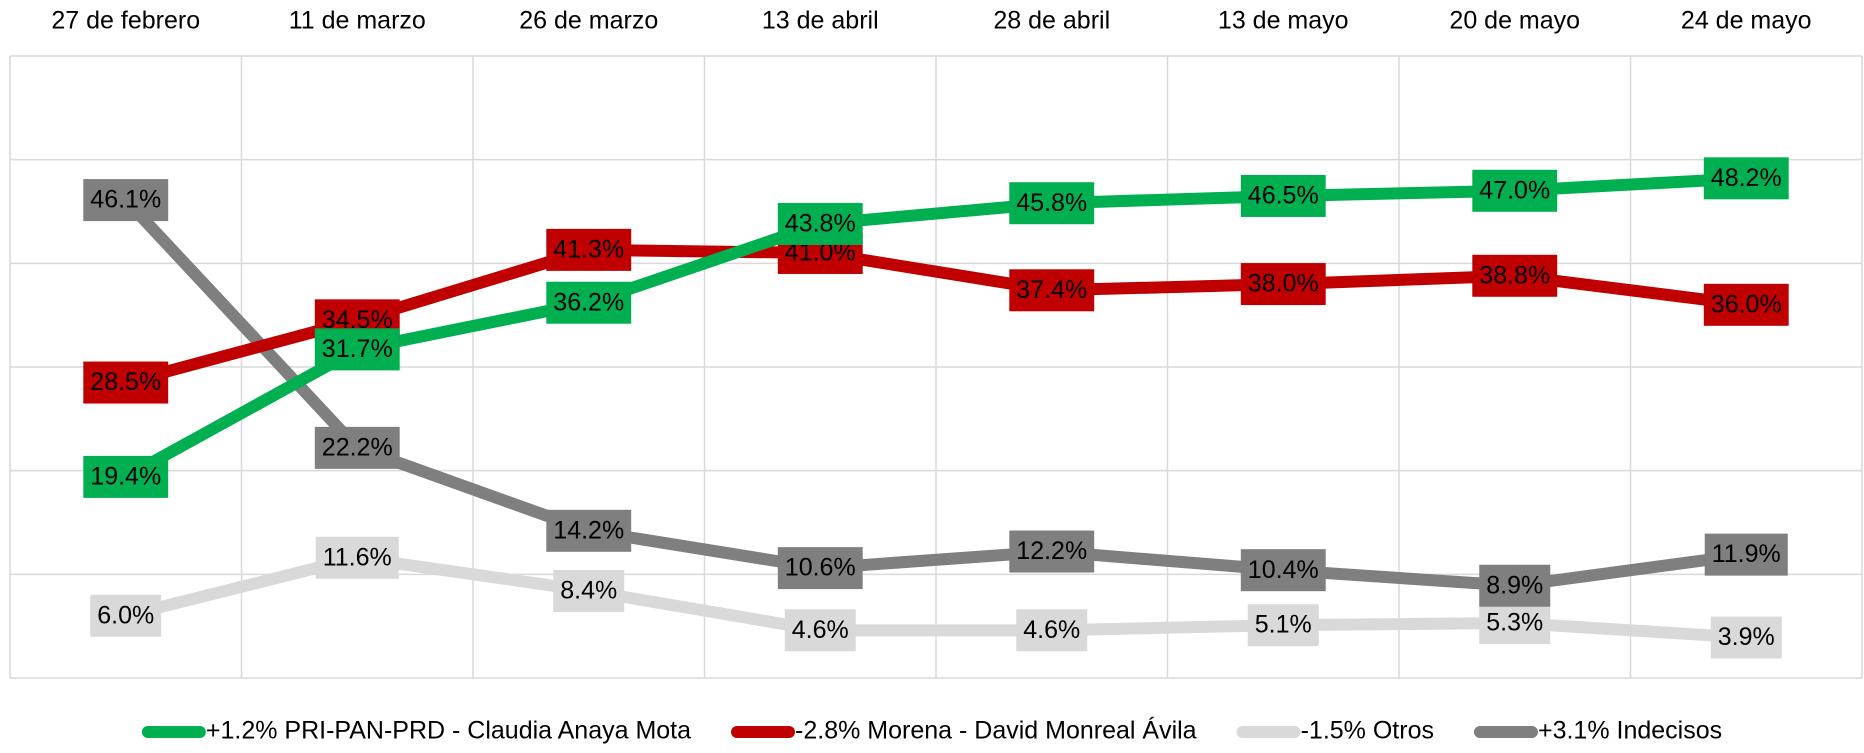 The width and height of the screenshot is (1864, 753). I want to click on data-label: 3.9%, so click(1746, 637).